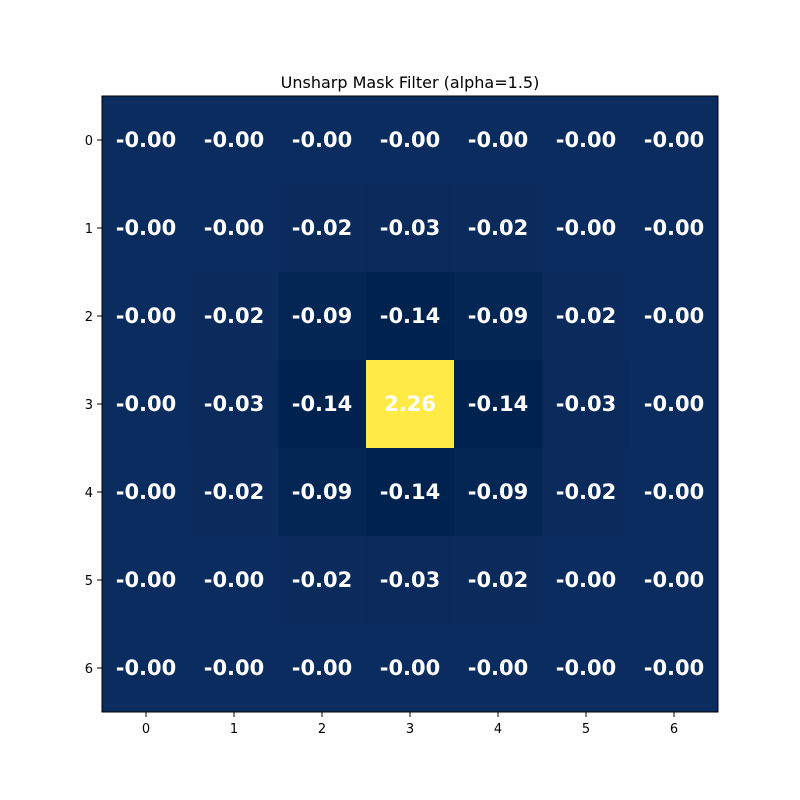 The image size is (800, 800). What do you see at coordinates (146, 580) in the screenshot?
I see `heatmap-cell-r5-c0` at bounding box center [146, 580].